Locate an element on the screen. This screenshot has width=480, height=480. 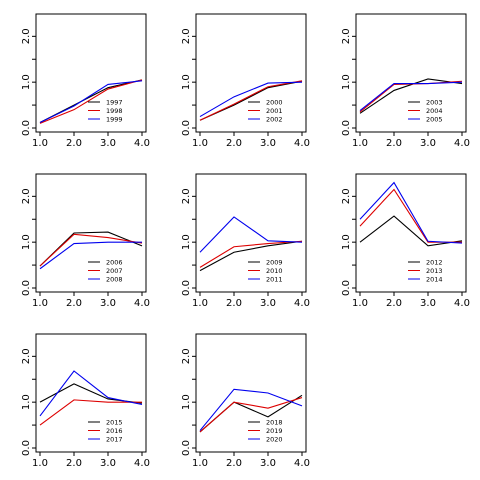
legend-label: 2004 is located at coordinates (434, 111).